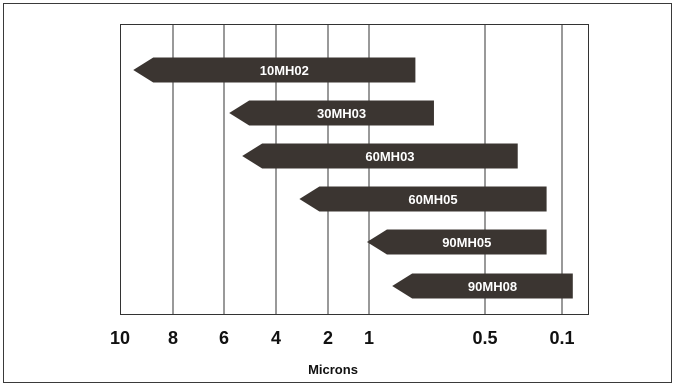 The height and width of the screenshot is (389, 679). I want to click on x-tick-label: 4, so click(276, 338).